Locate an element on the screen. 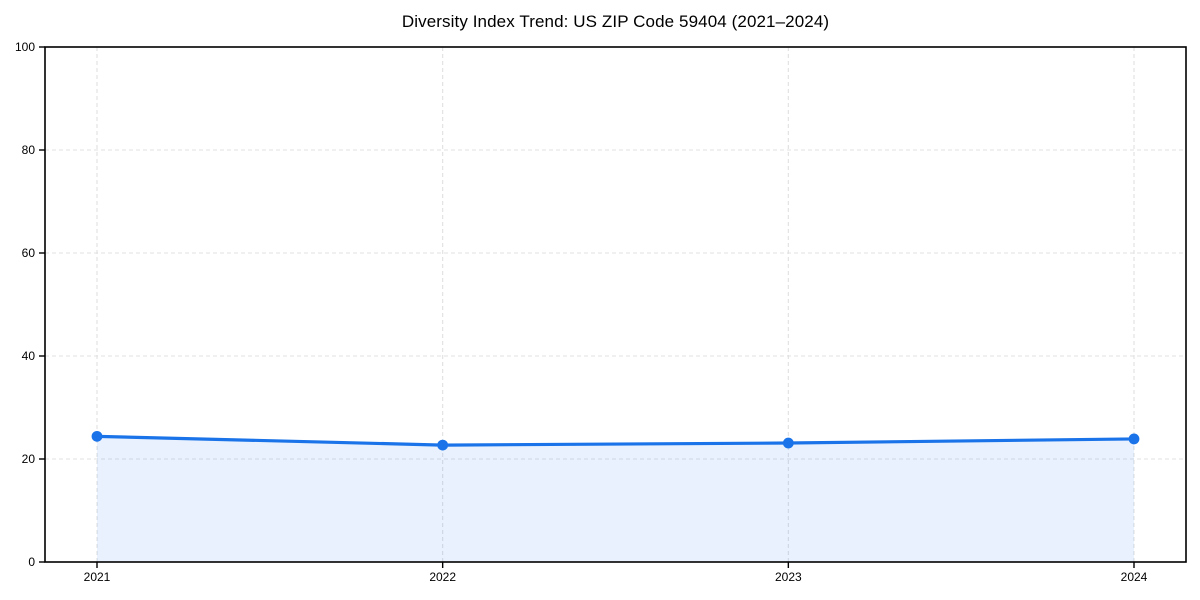 This screenshot has width=1200, height=600. y-tick-label: 20 is located at coordinates (29, 459).